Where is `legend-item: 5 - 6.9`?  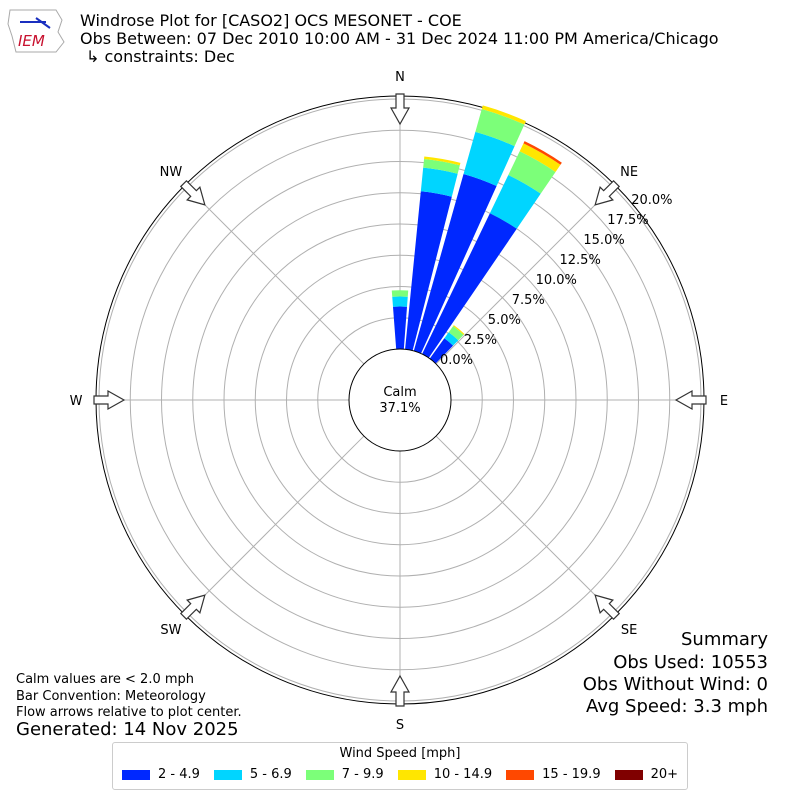
legend-item: 5 - 6.9 is located at coordinates (252, 774).